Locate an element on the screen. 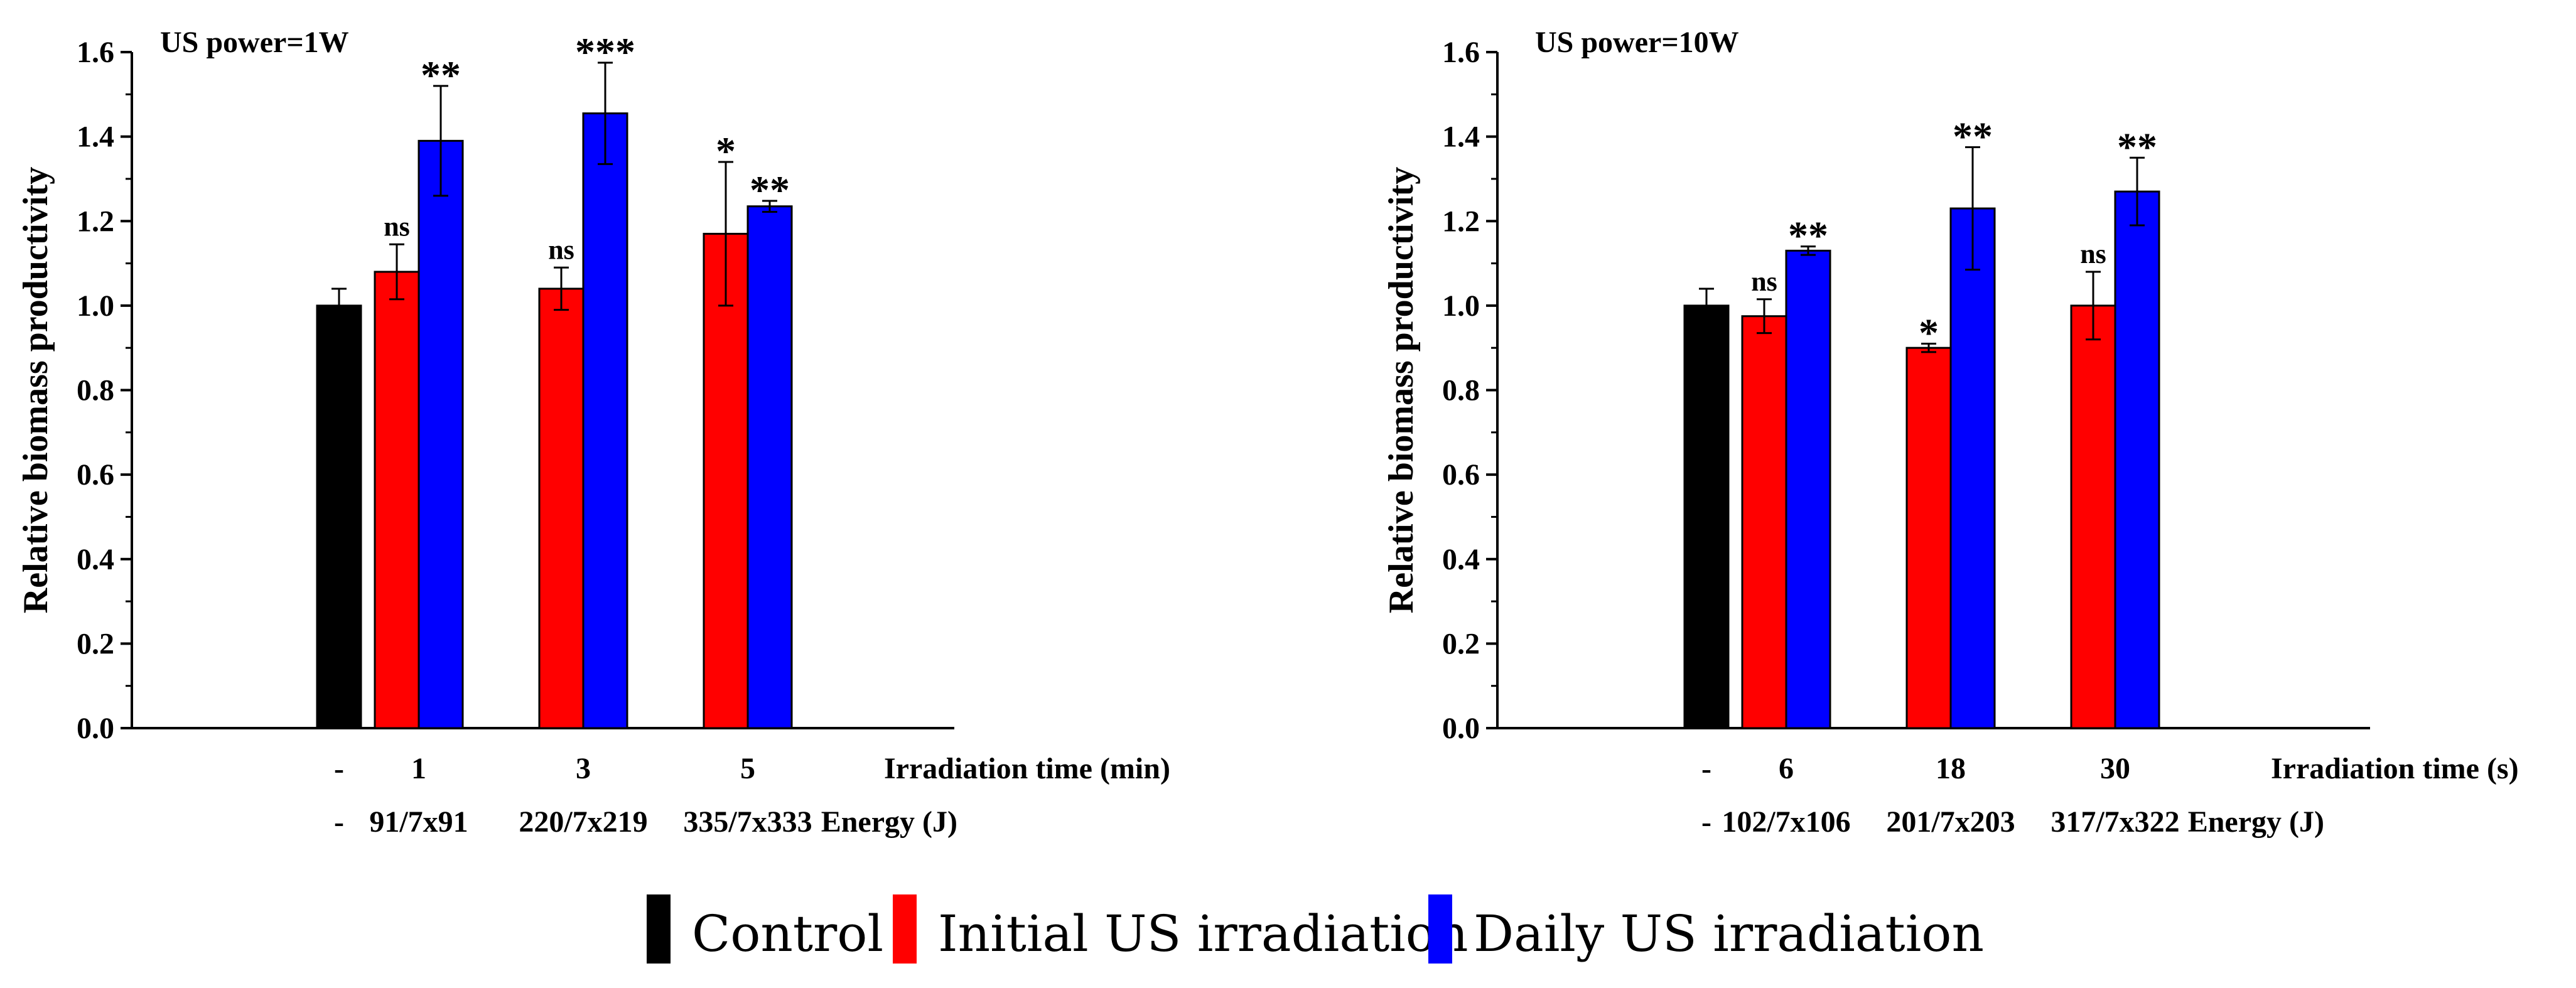  significance-label: *** is located at coordinates (605, 52).